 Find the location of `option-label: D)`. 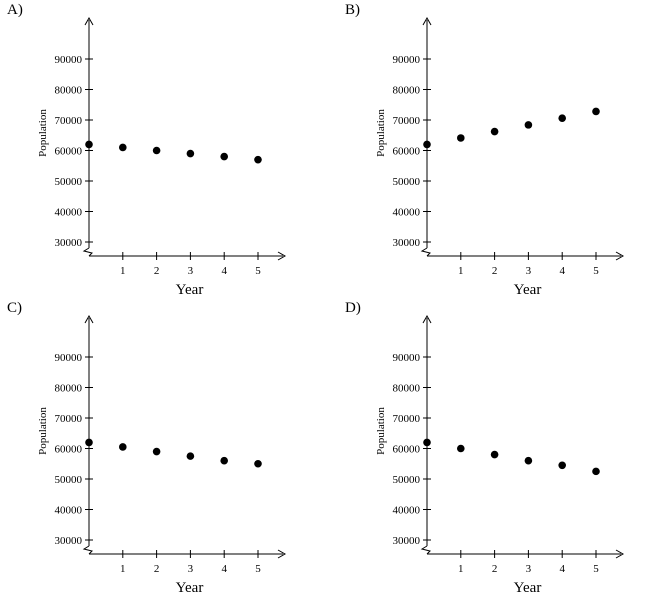

option-label: D) is located at coordinates (353, 308).